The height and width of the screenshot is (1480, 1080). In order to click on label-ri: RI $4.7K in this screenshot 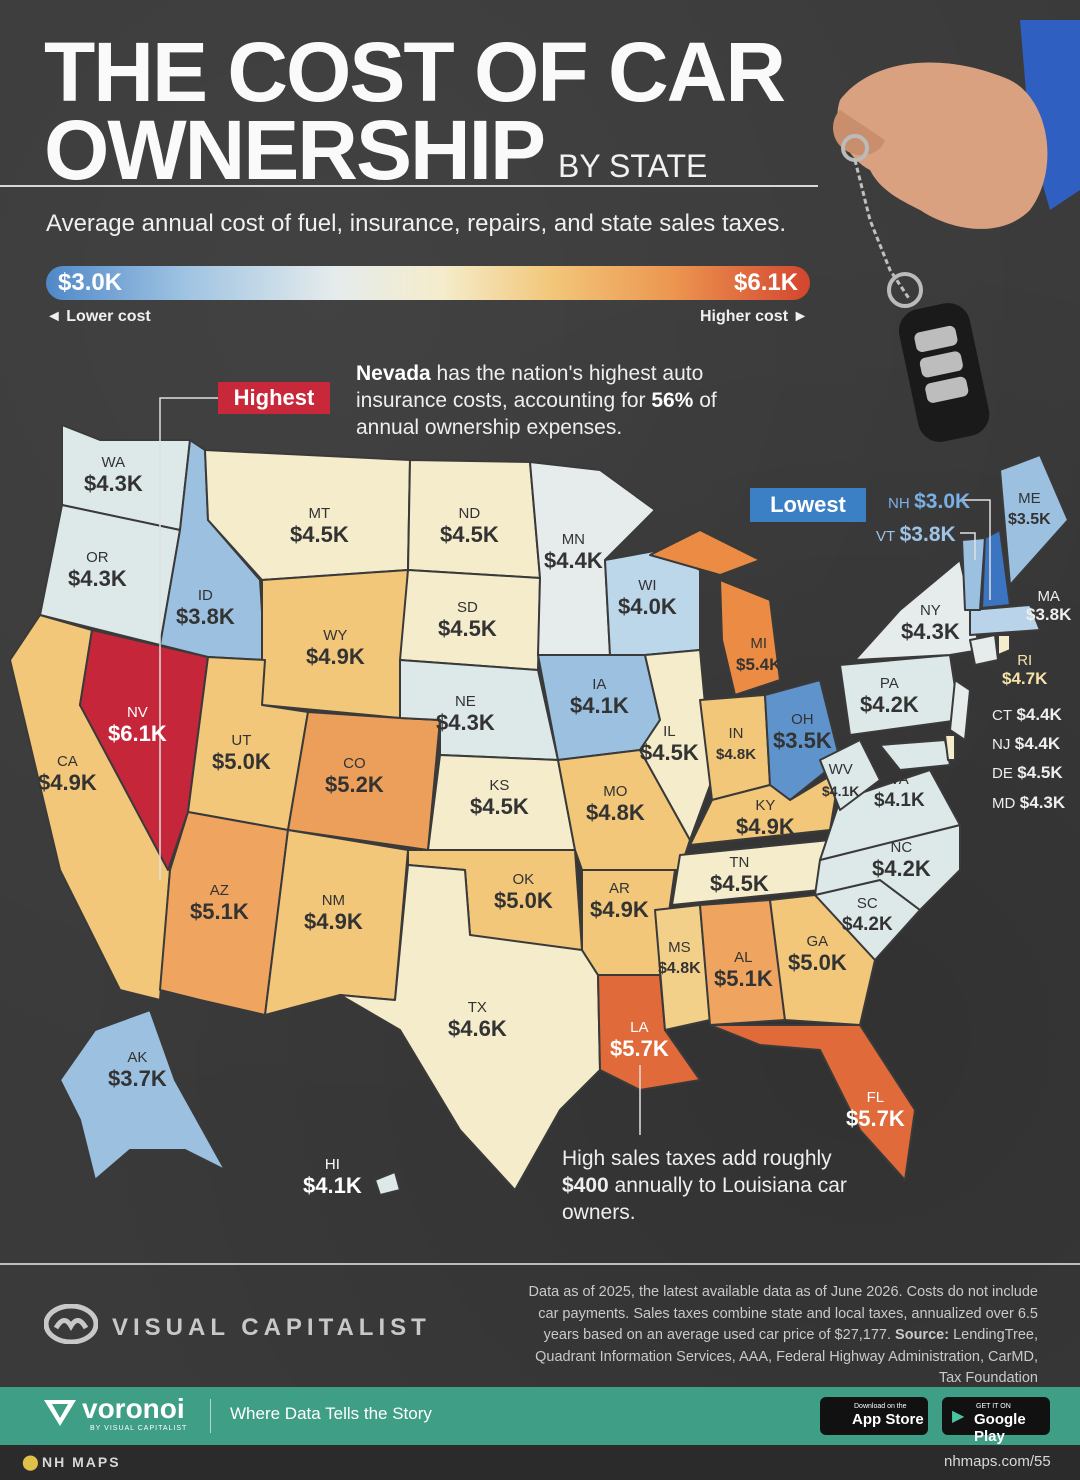, I will do `click(1025, 670)`.